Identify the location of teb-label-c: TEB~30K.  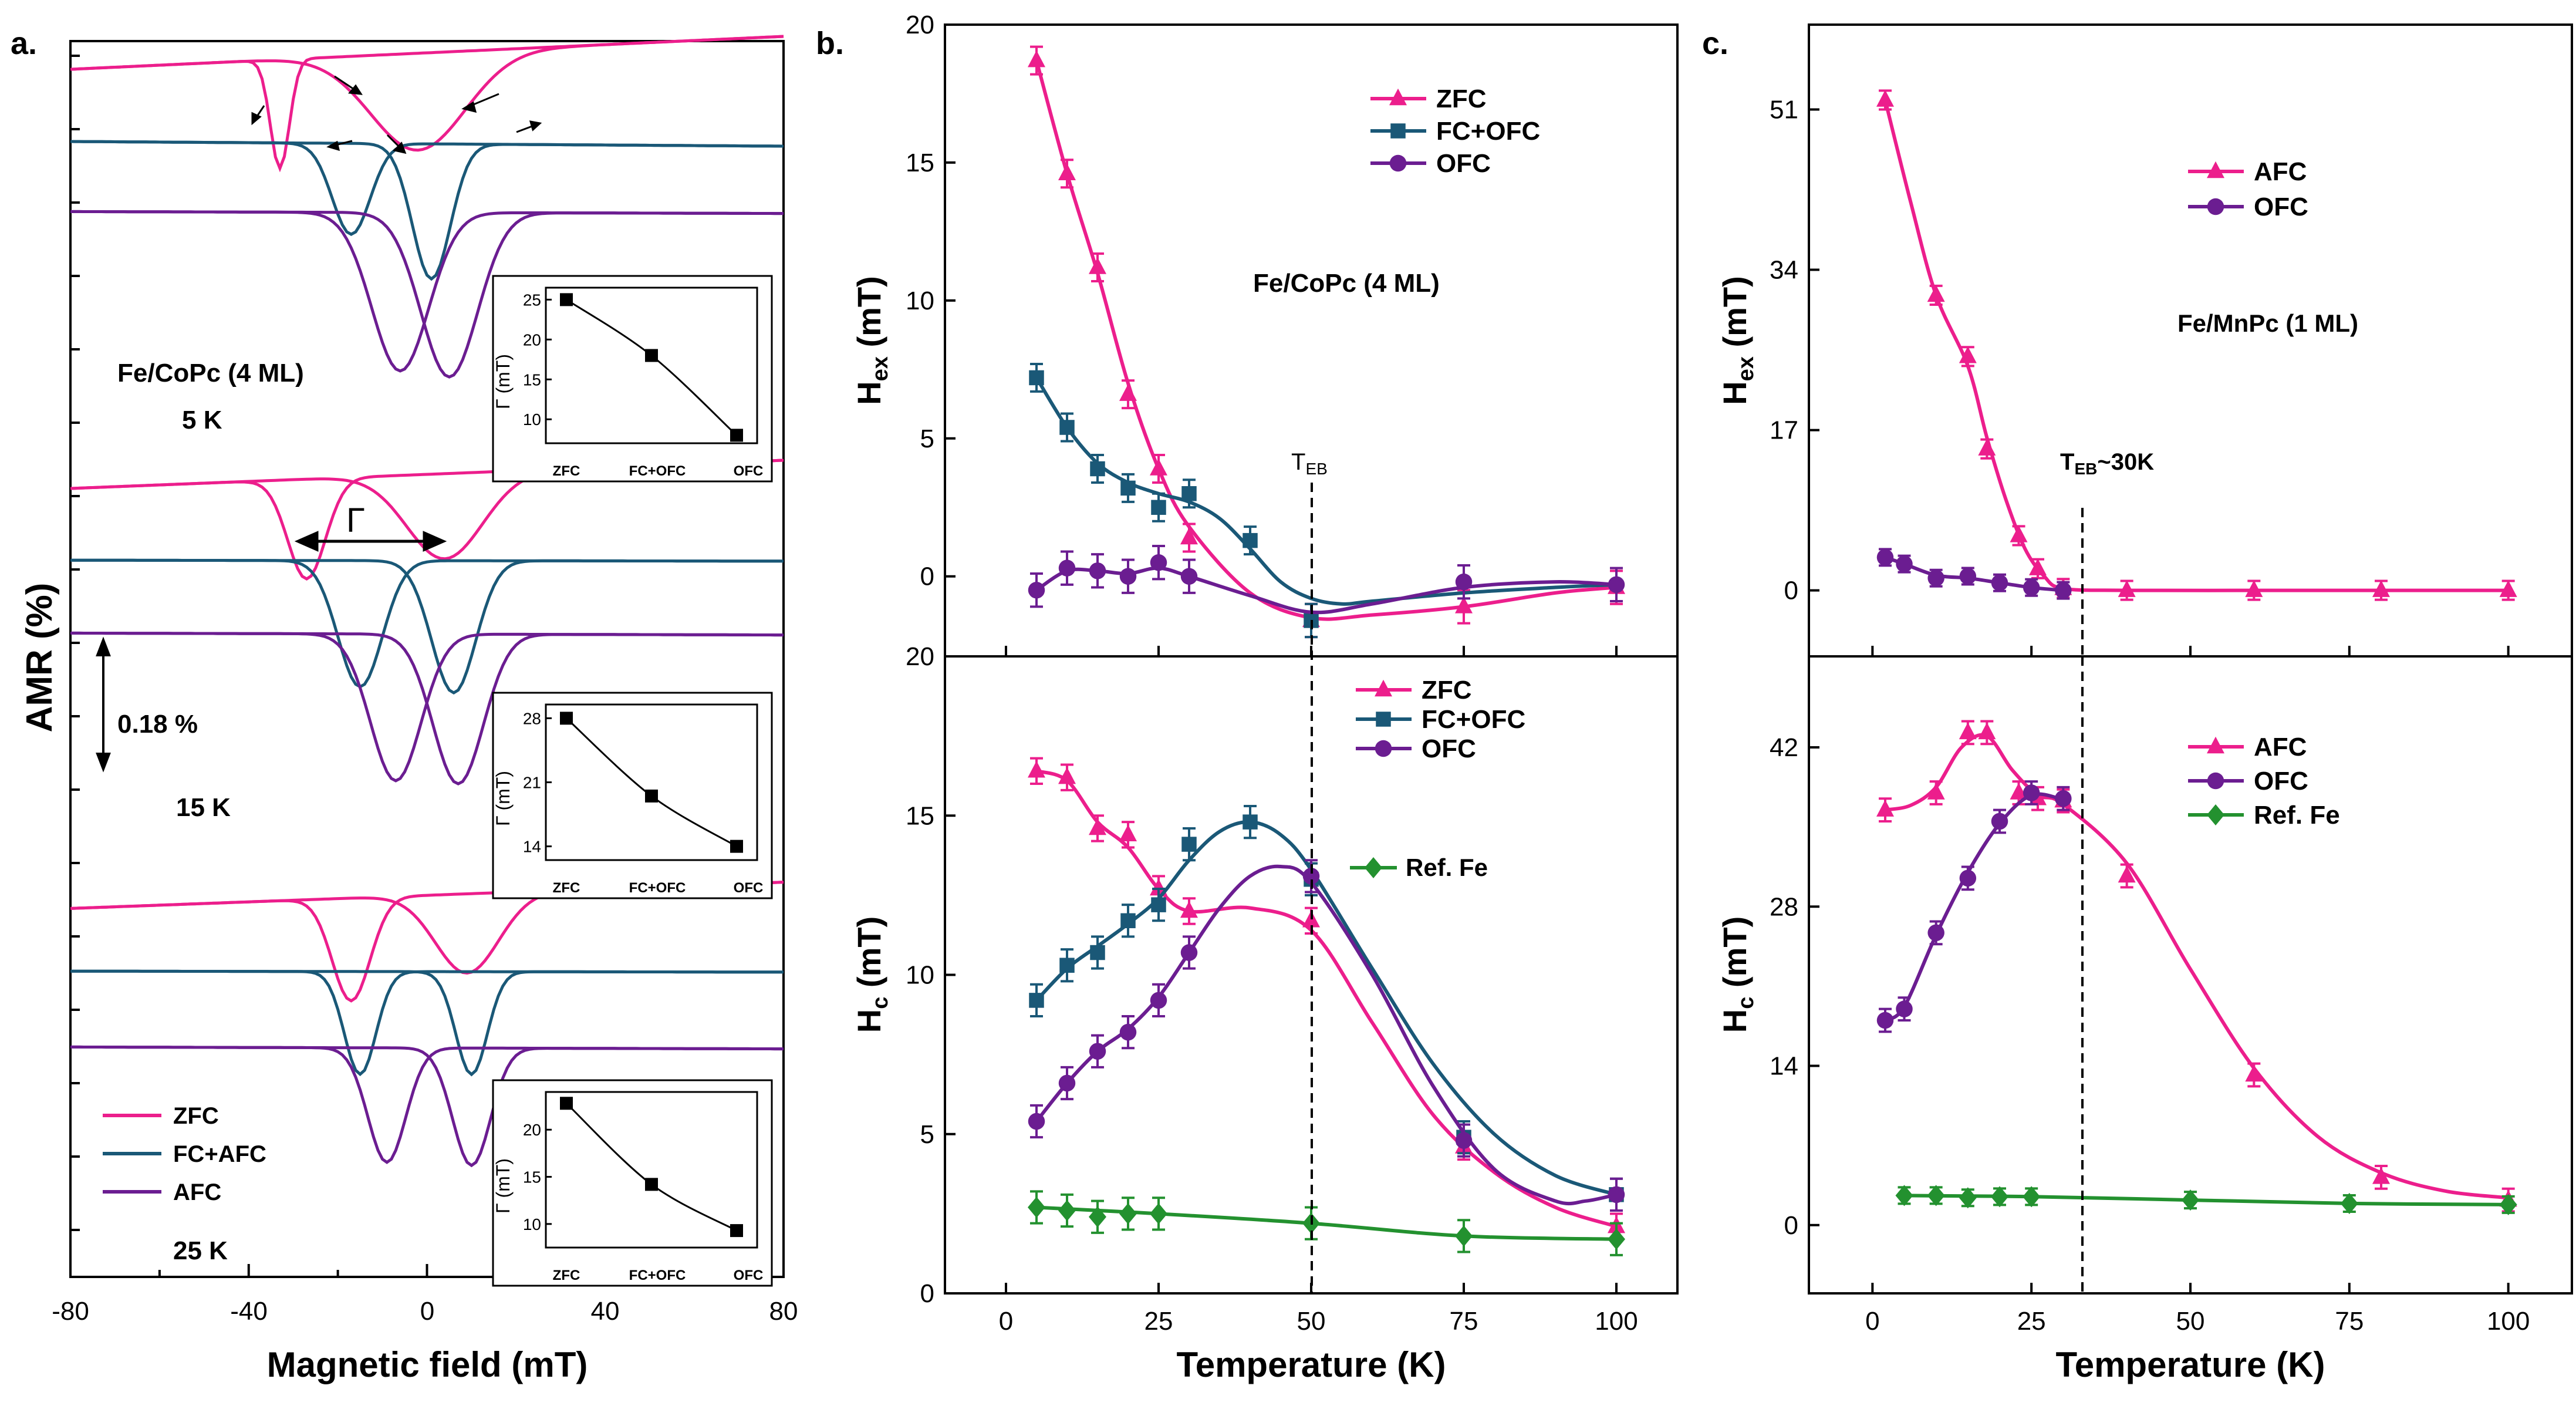
(2107, 463).